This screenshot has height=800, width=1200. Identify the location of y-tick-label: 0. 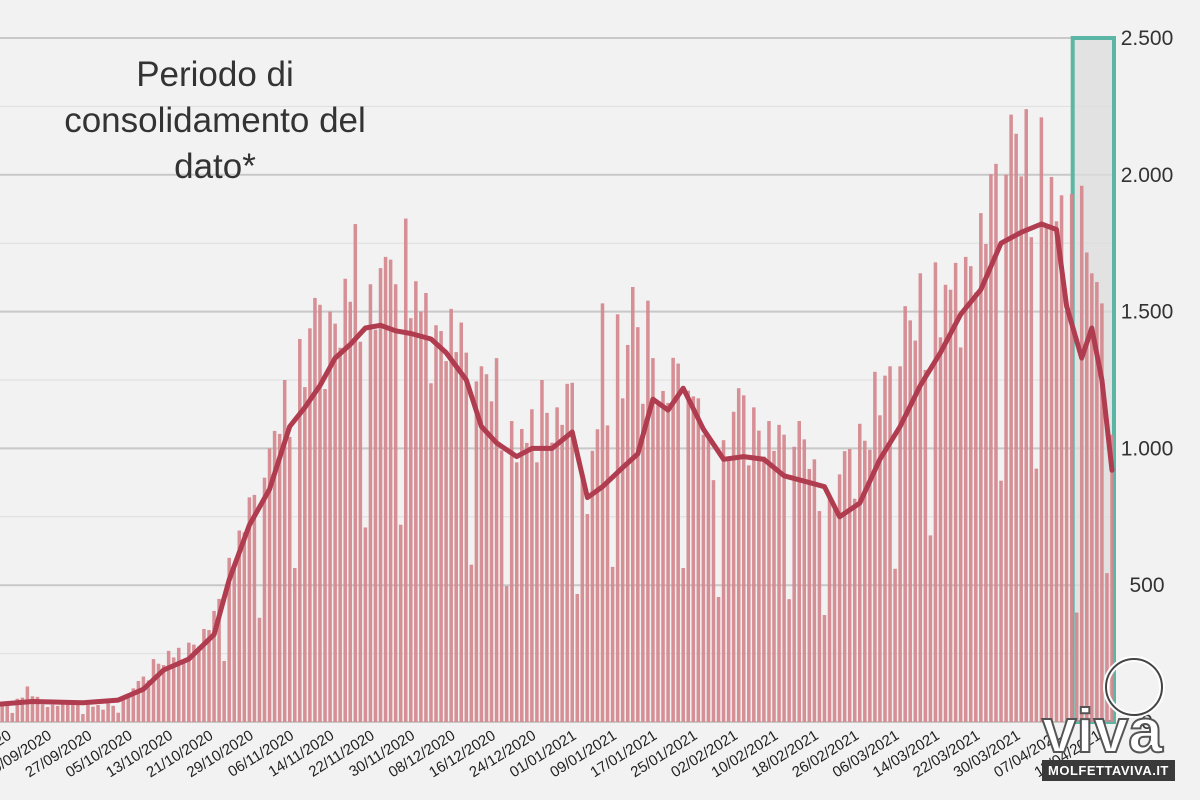
(1147, 722).